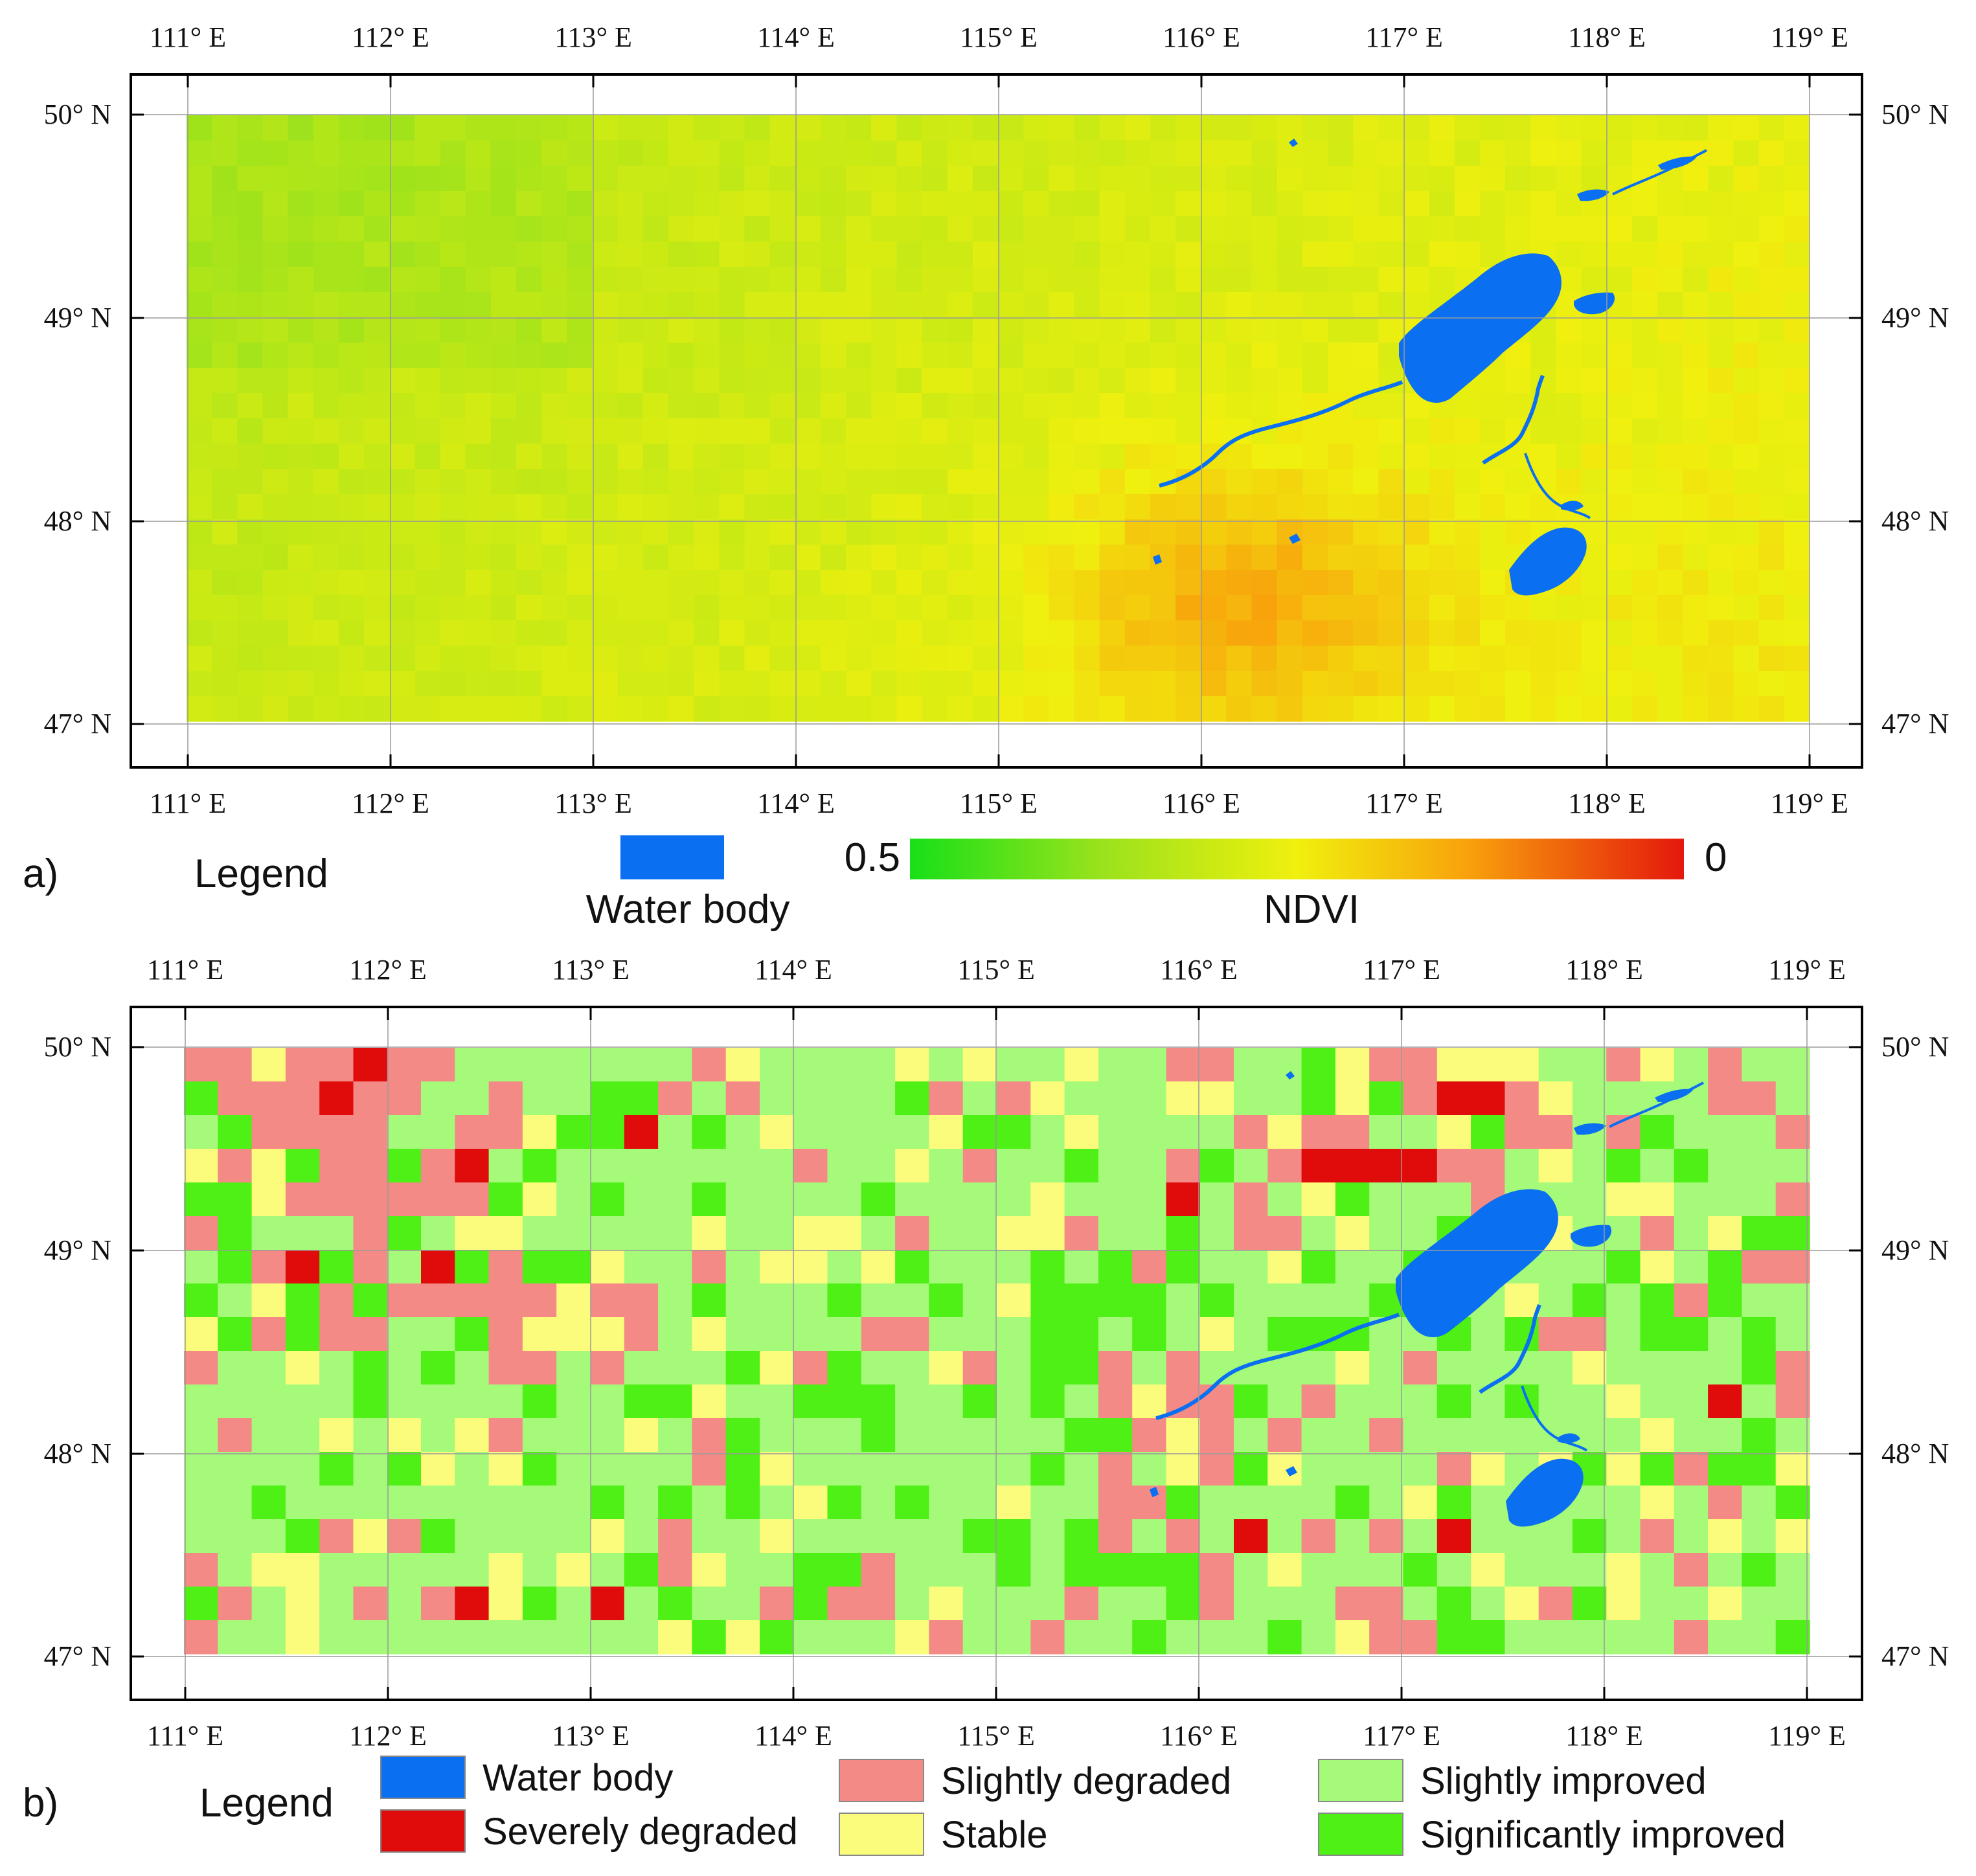 The image size is (1976, 1876). I want to click on lon-label: 116° E, so click(1199, 1736).